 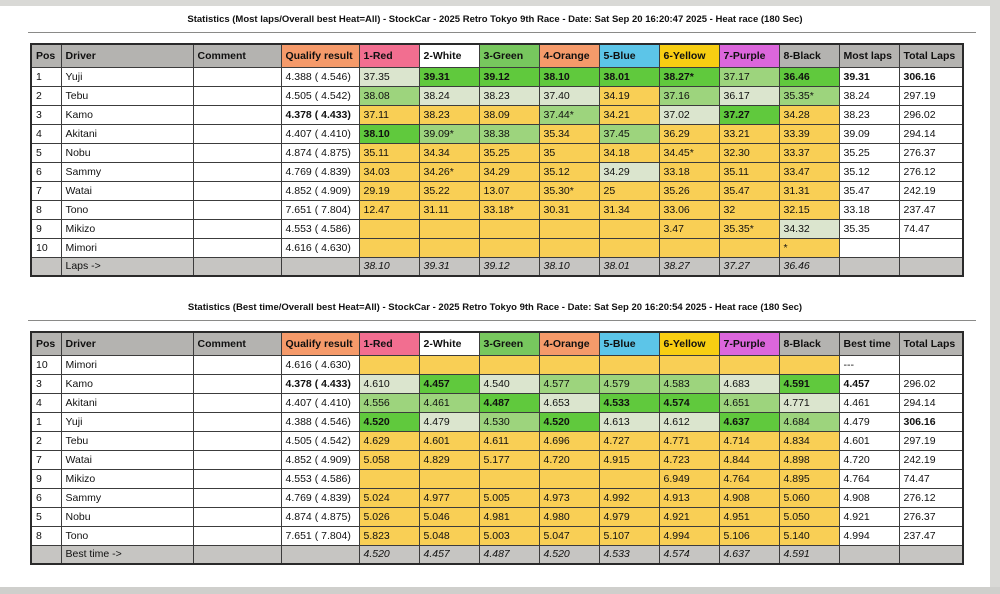 What do you see at coordinates (869, 497) in the screenshot?
I see `result-cell: 4.908` at bounding box center [869, 497].